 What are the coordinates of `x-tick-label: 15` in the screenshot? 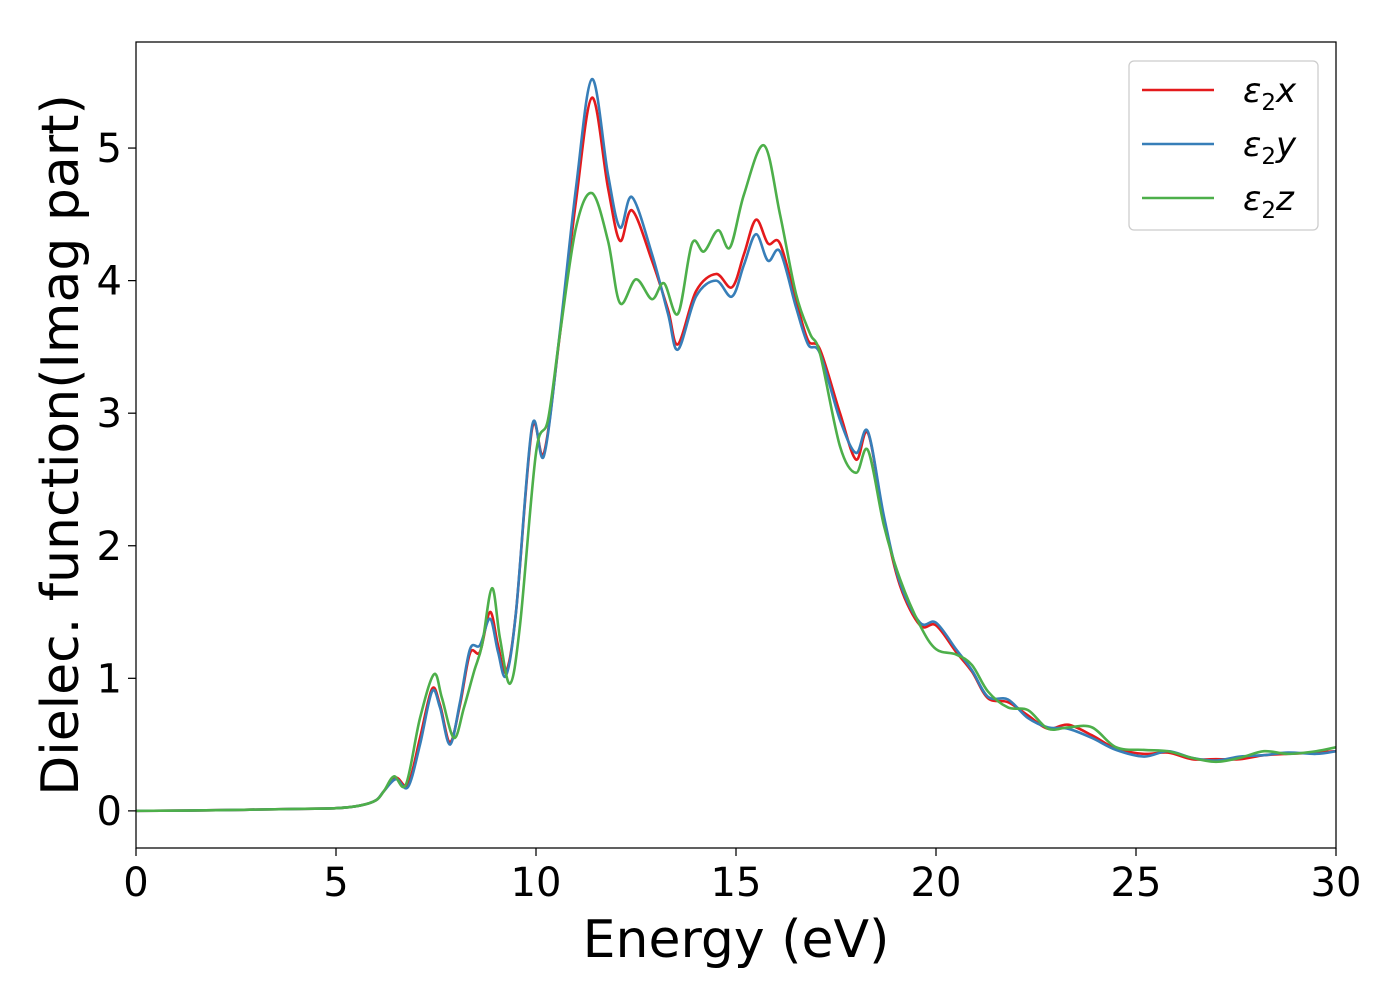 It's located at (736, 883).